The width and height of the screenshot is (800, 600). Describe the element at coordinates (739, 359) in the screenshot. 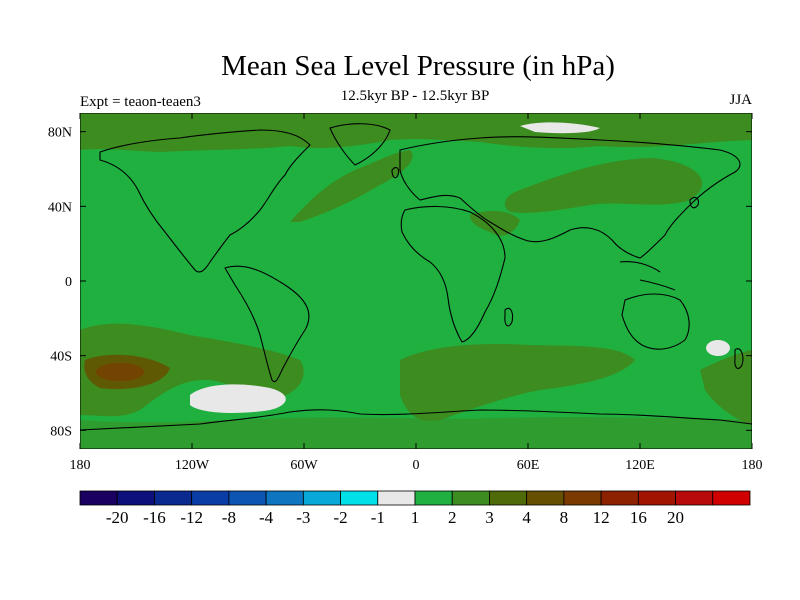

I see `coastline-new-zealand` at that location.